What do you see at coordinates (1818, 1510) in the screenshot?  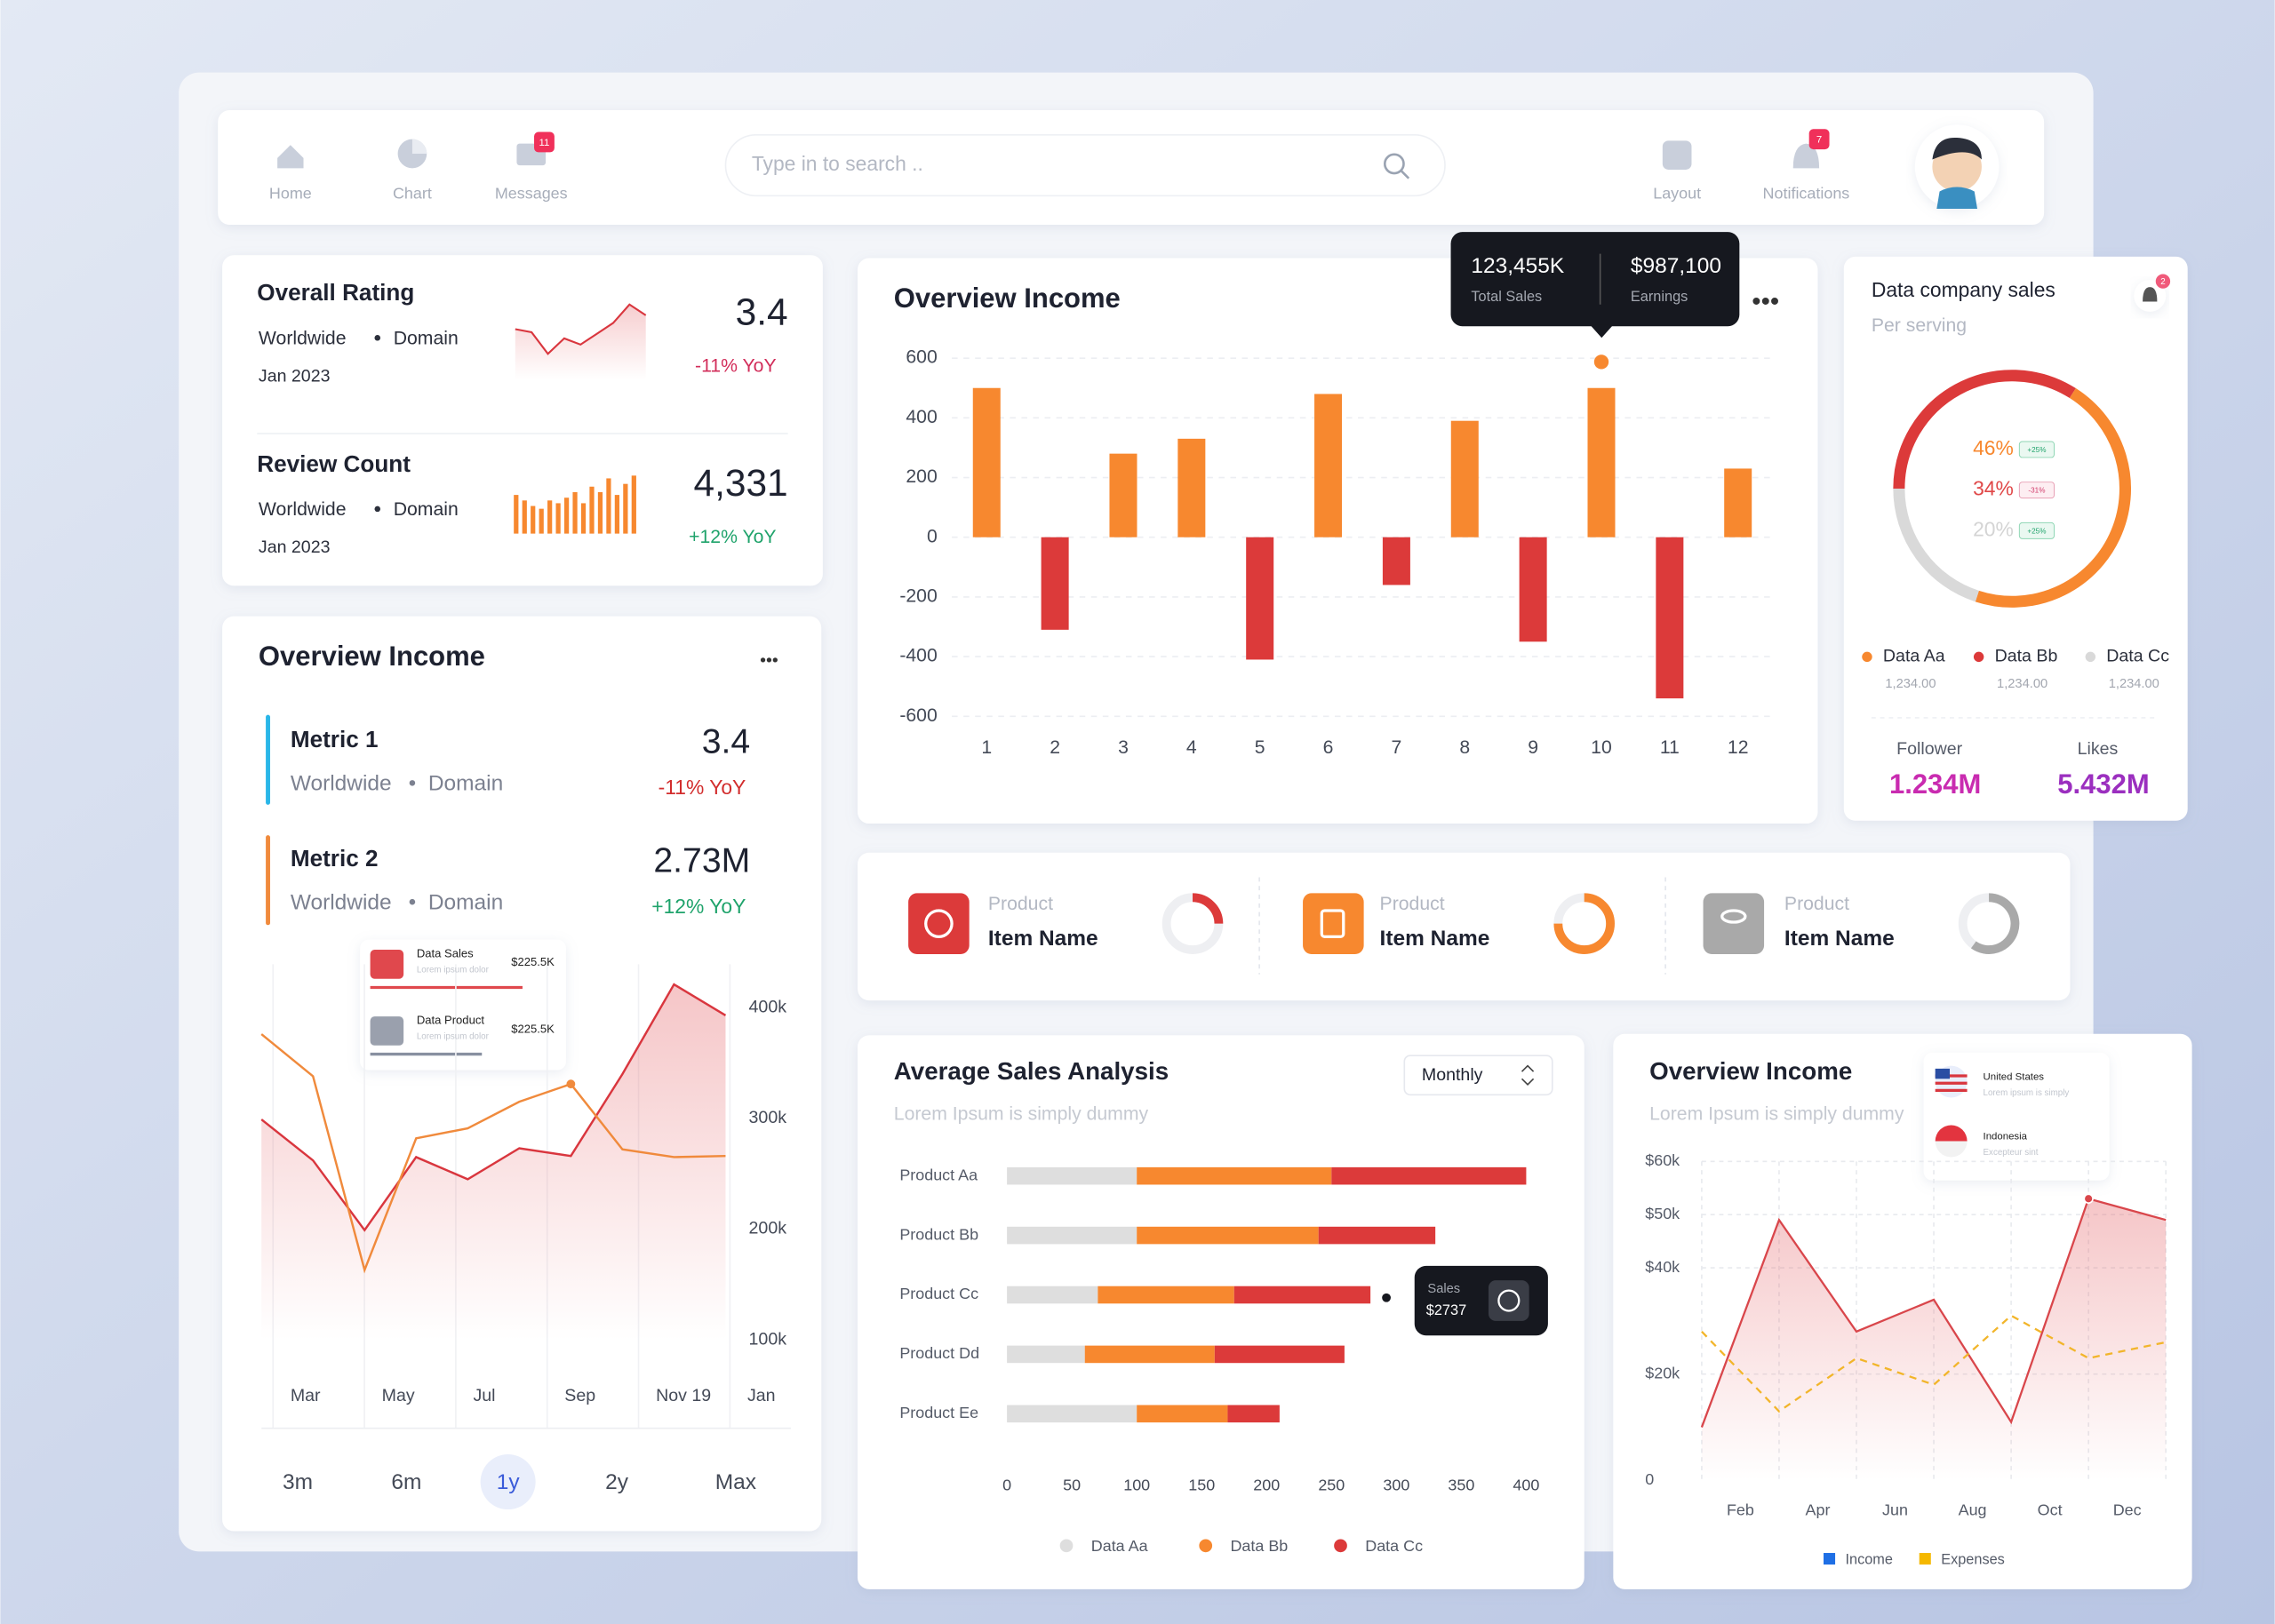 I see `x-tick-label: Apr` at bounding box center [1818, 1510].